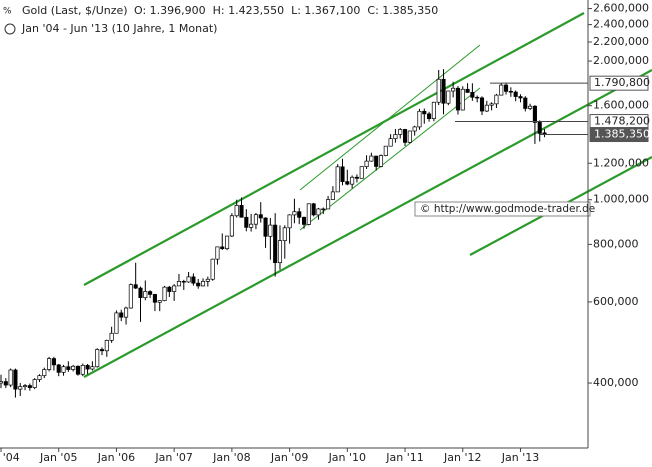 The width and height of the screenshot is (652, 467). What do you see at coordinates (622, 121) in the screenshot?
I see `price-marker-label: 1.478,200` at bounding box center [622, 121].